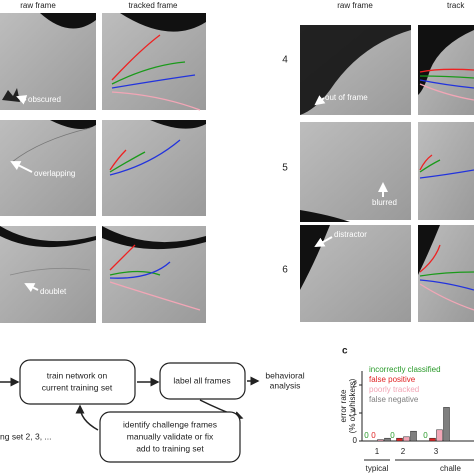 This screenshot has height=474, width=474. What do you see at coordinates (377, 451) in the screenshot?
I see `x-tick-label: 1` at bounding box center [377, 451].